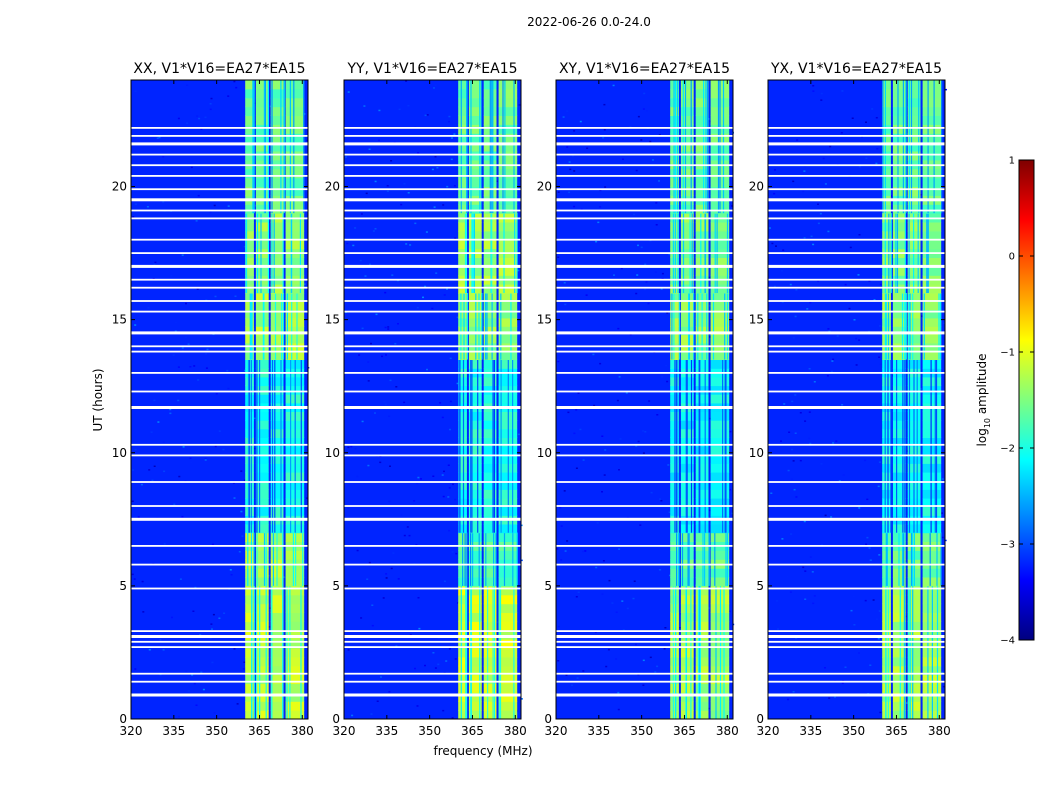  I want to click on x-tick-label: 365, so click(896, 731).